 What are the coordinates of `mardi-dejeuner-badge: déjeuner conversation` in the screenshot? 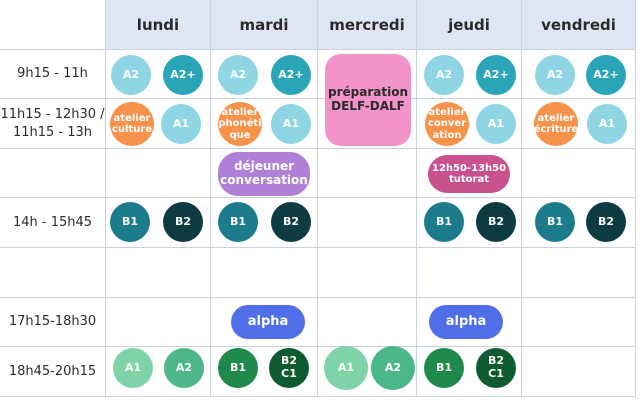 It's located at (264, 174).